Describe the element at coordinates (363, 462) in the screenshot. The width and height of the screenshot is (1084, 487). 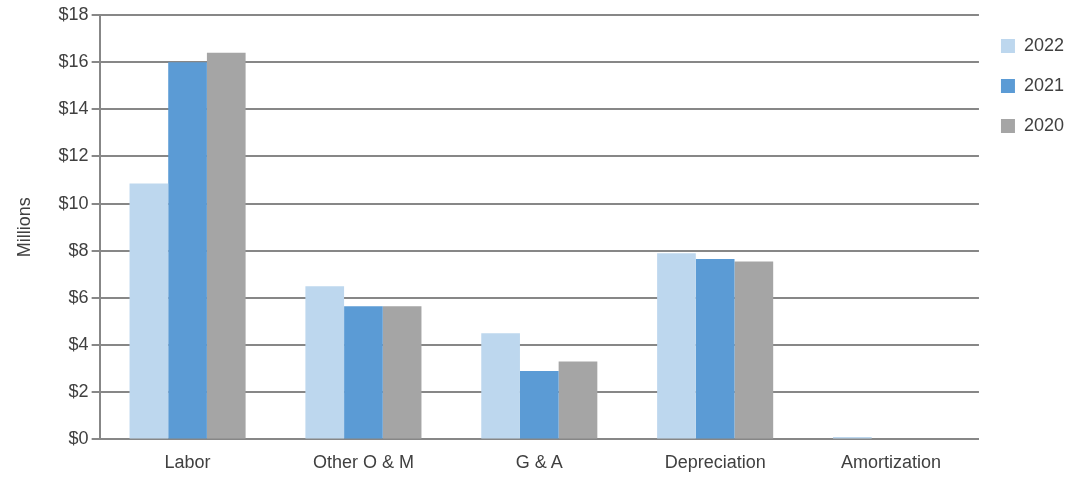
I see `x-tick-label: Other O & M` at that location.